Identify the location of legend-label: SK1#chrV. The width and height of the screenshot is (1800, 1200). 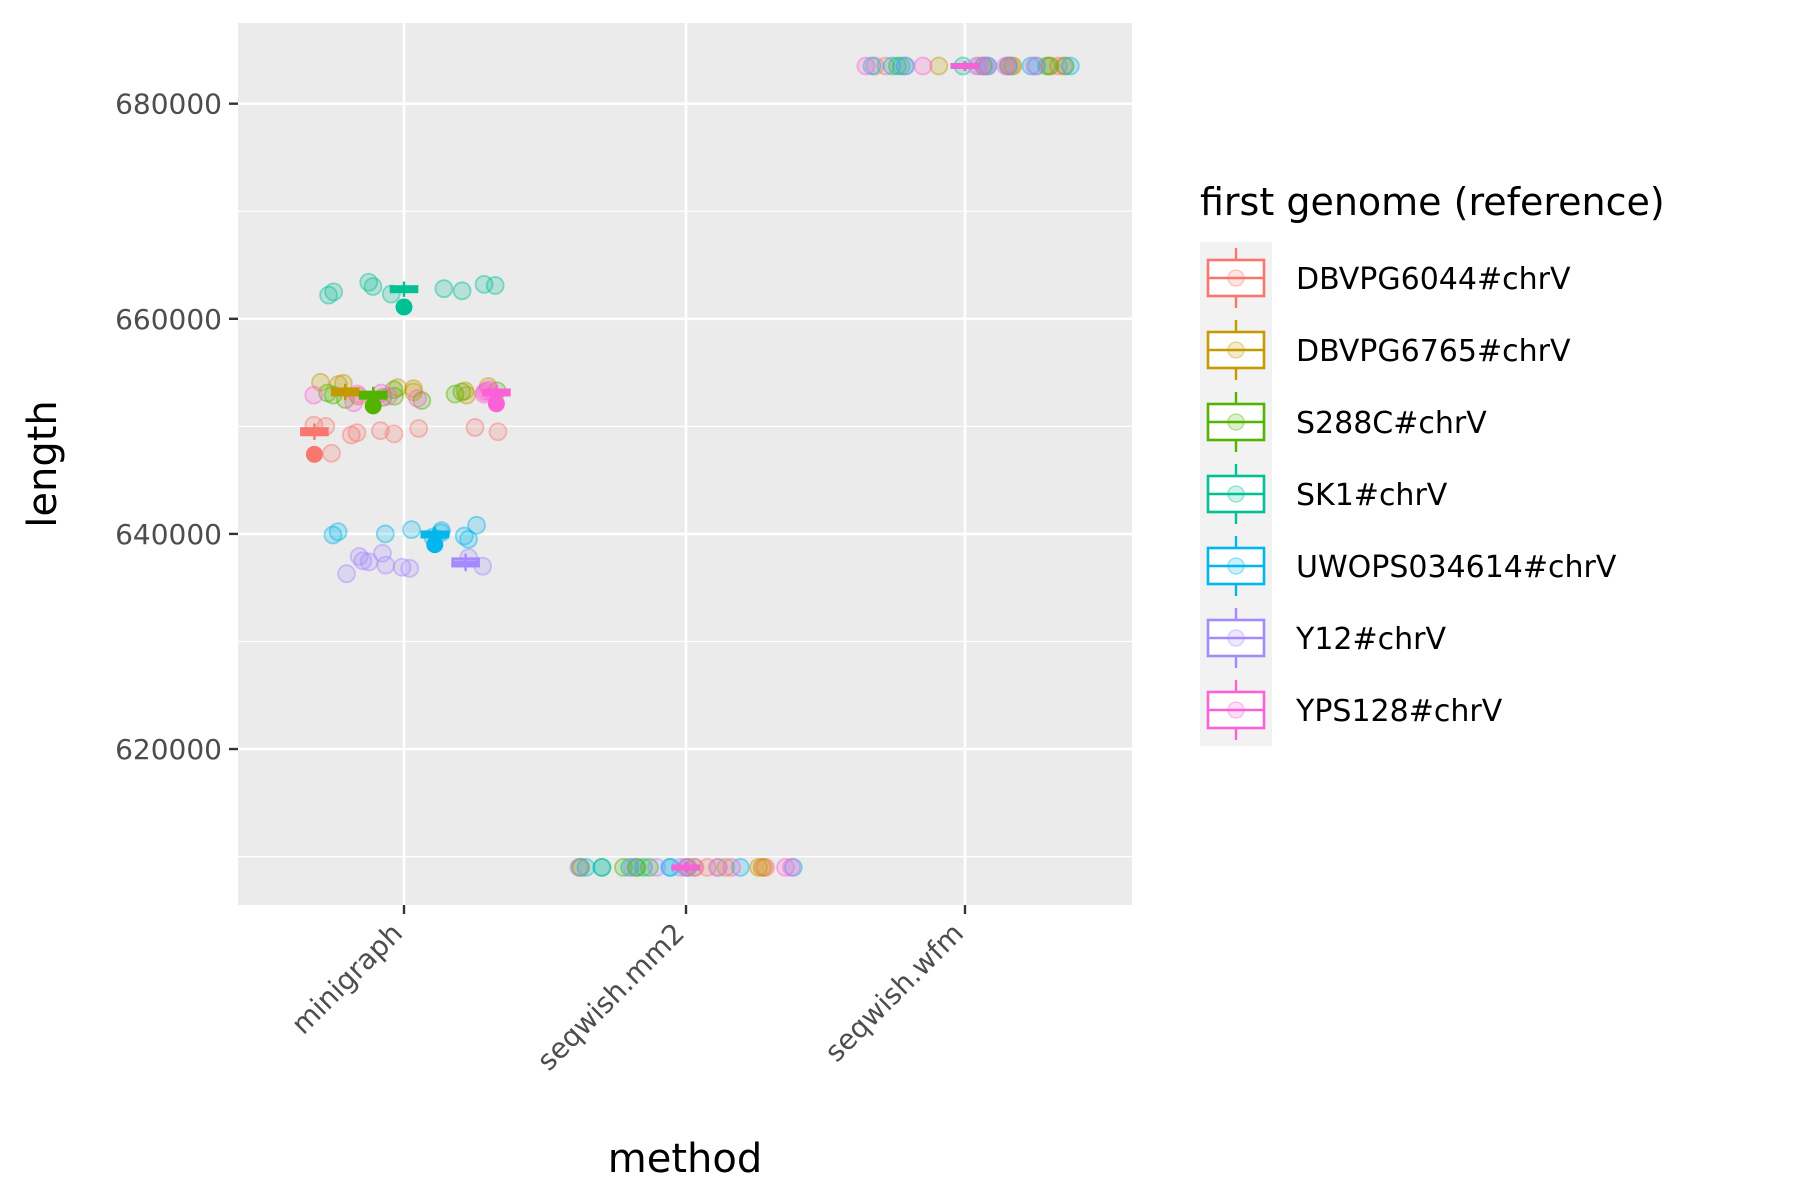
(1372, 495).